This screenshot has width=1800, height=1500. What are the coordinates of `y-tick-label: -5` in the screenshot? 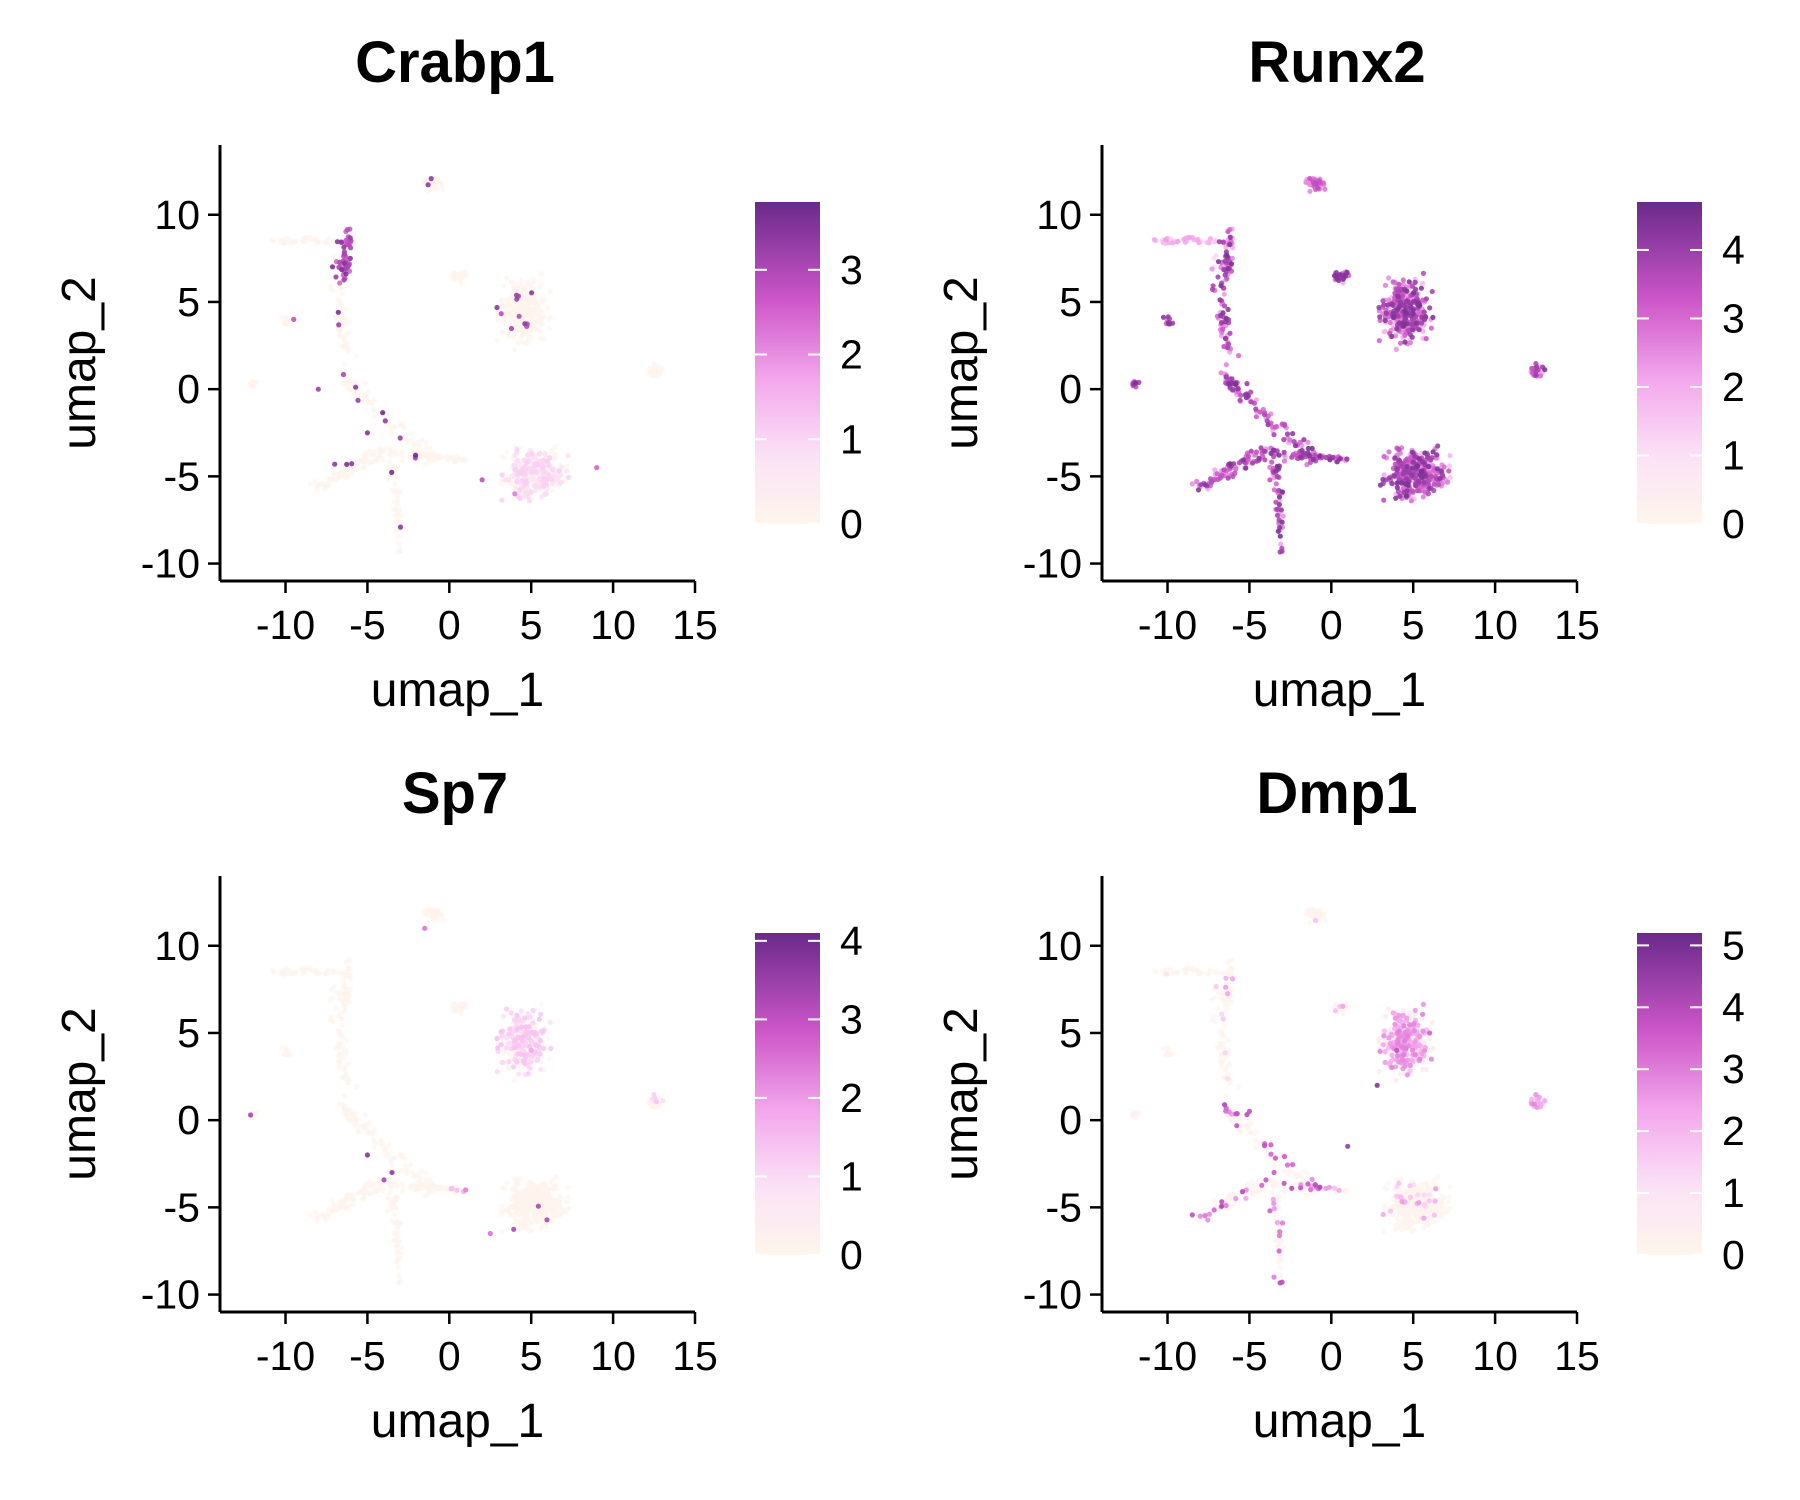 It's located at (182, 1207).